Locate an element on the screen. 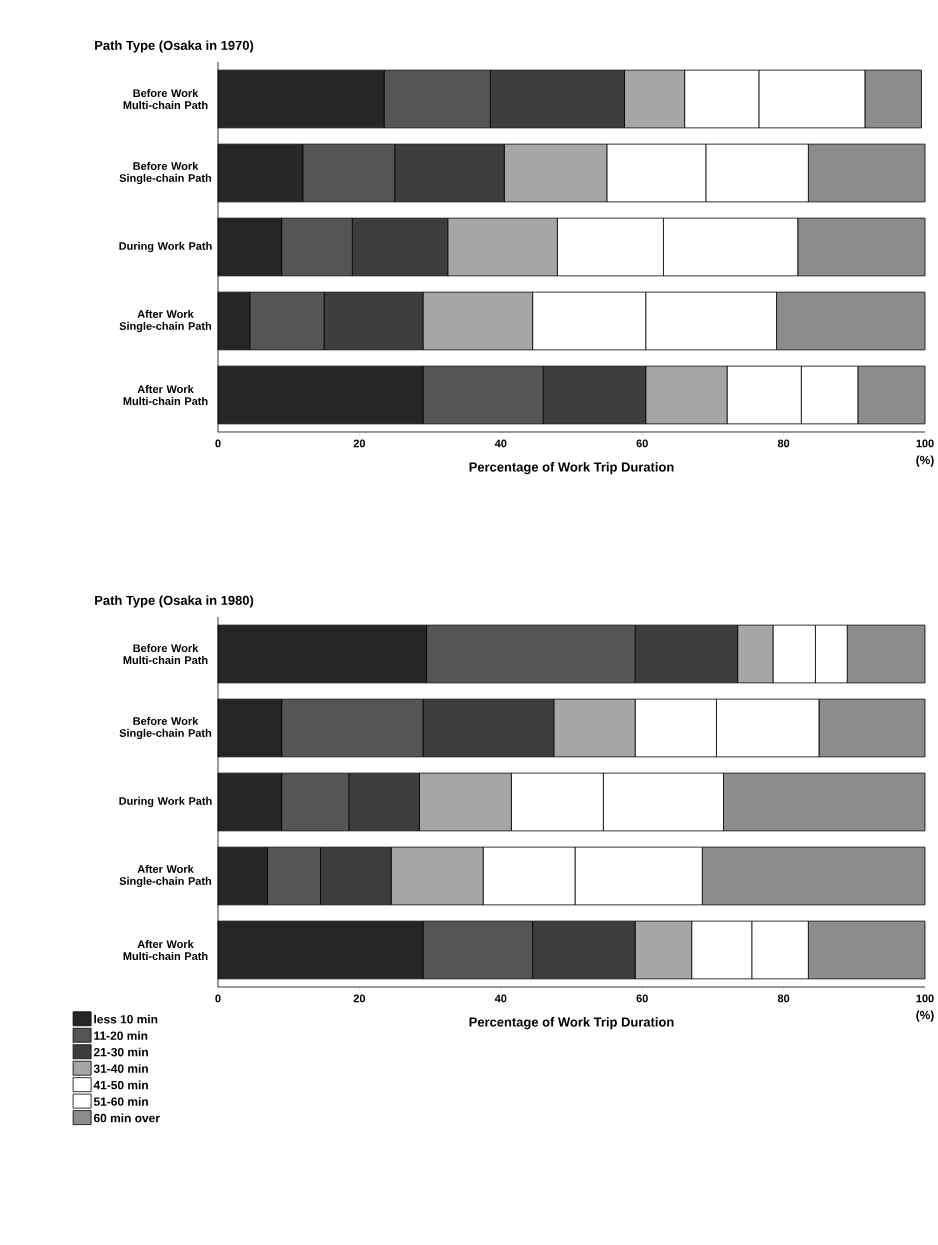  chart-title: Path Type (Osaka in 1980) is located at coordinates (174, 601).